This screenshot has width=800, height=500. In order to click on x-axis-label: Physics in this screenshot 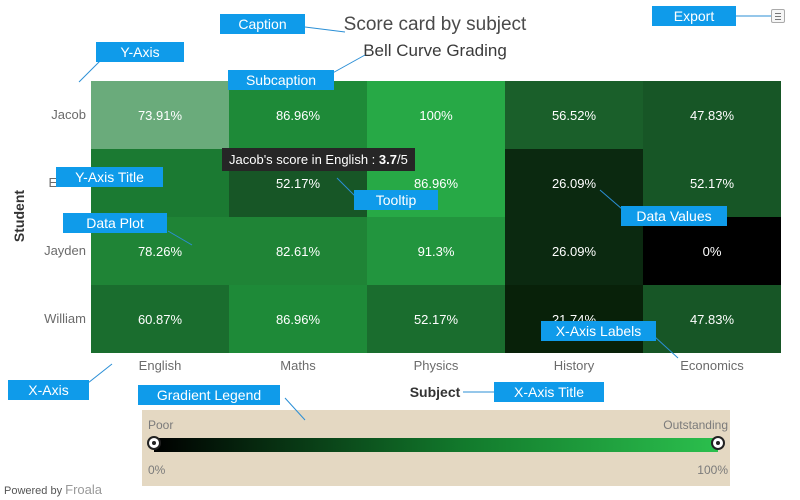, I will do `click(436, 365)`.